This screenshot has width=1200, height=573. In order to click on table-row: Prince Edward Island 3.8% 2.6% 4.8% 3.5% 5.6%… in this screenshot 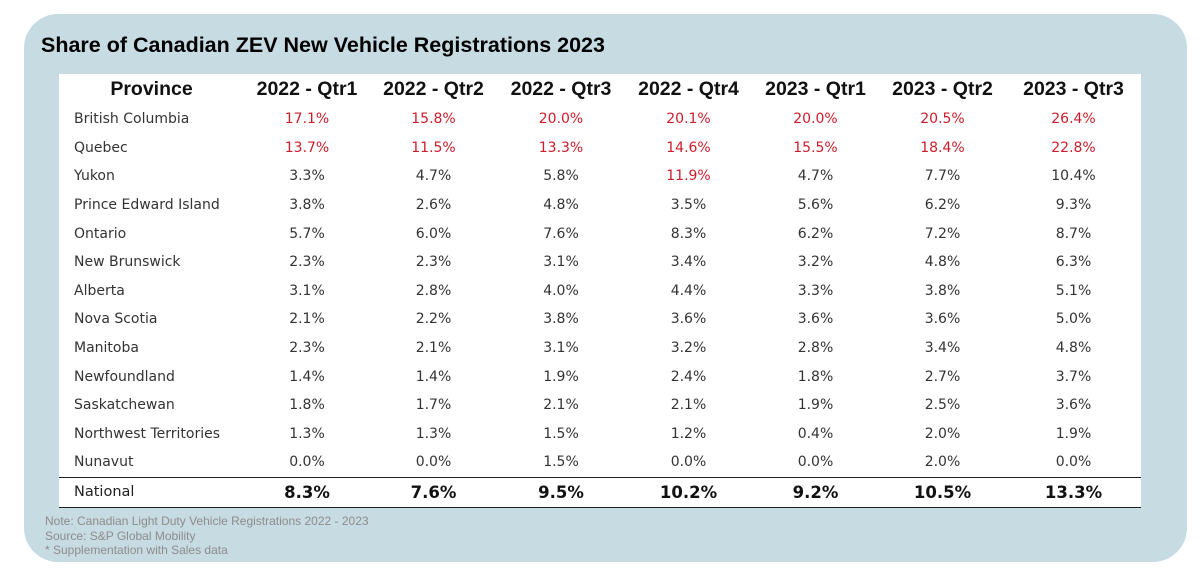, I will do `click(600, 205)`.